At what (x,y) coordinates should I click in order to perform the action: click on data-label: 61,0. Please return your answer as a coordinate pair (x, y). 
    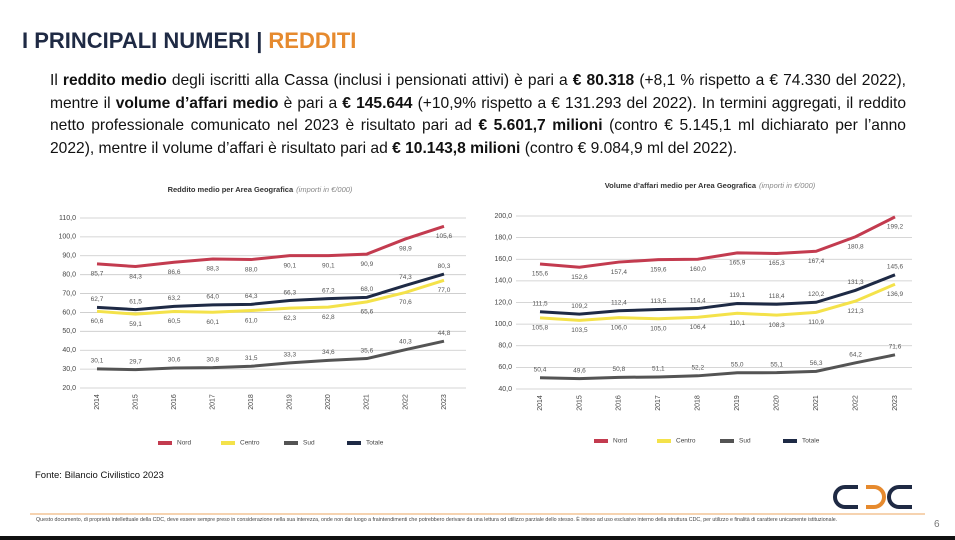
    Looking at the image, I should click on (251, 320).